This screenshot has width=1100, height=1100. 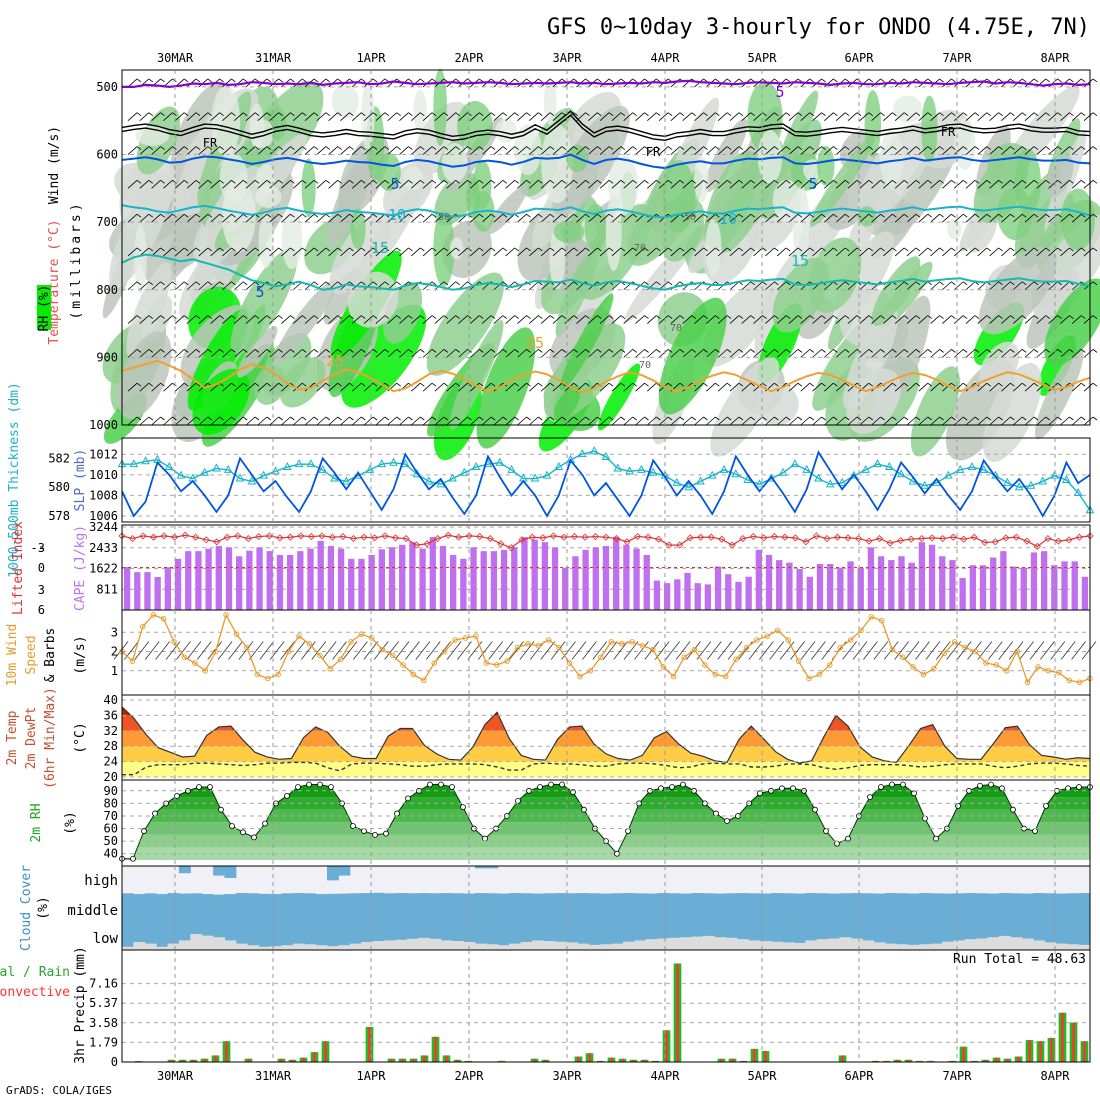 What do you see at coordinates (413, 178) in the screenshot?
I see `rh-shading` at bounding box center [413, 178].